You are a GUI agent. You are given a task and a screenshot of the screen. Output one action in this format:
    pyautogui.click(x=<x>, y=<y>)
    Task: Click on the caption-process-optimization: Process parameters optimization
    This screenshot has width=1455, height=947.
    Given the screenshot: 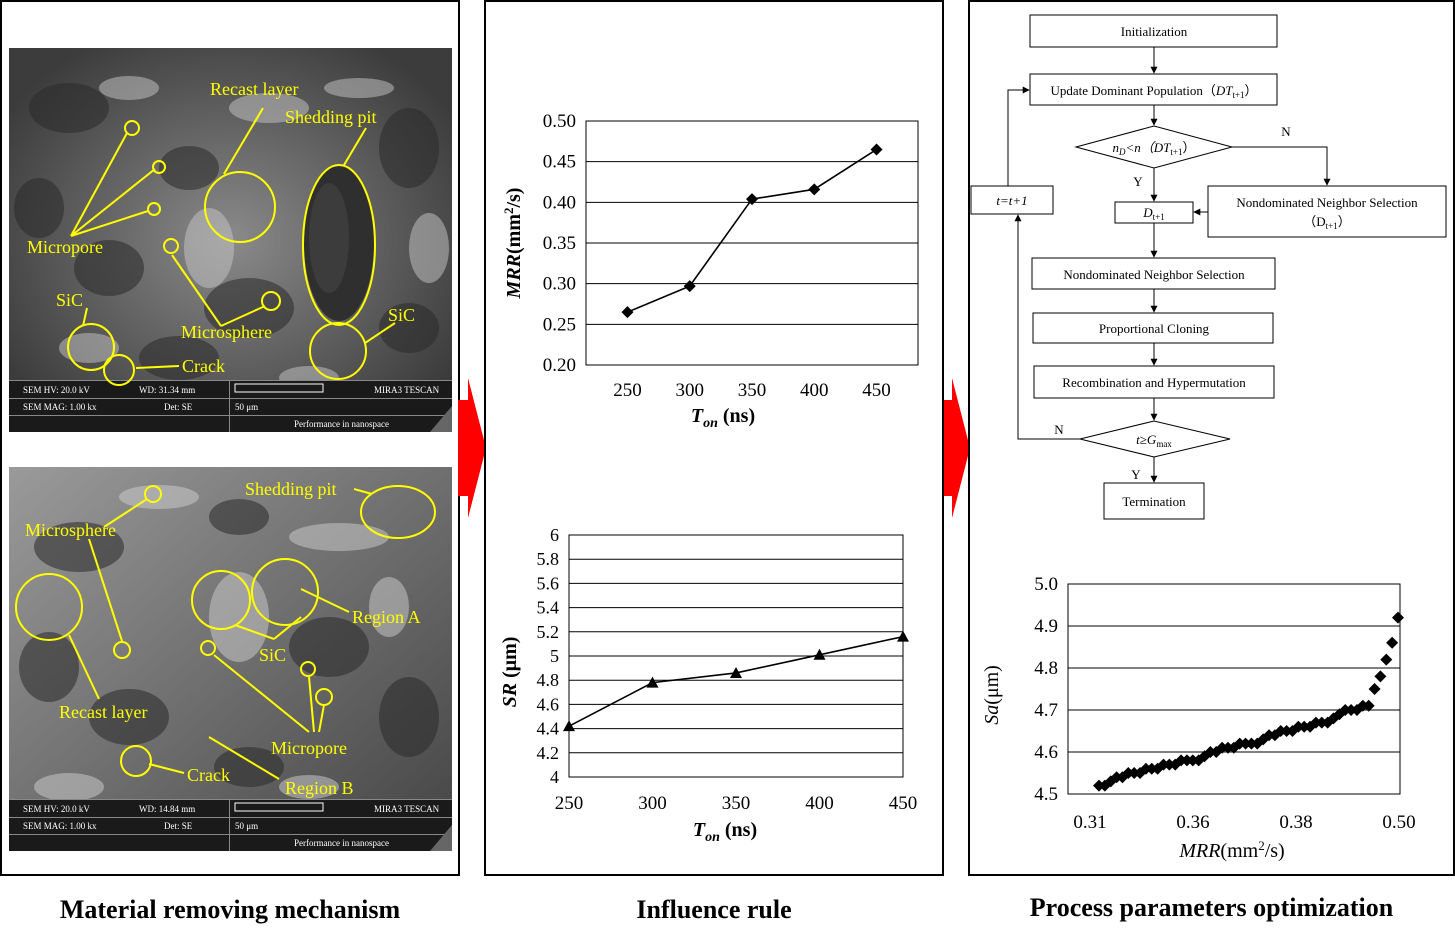 What is the action you would take?
    pyautogui.click(x=1211, y=907)
    